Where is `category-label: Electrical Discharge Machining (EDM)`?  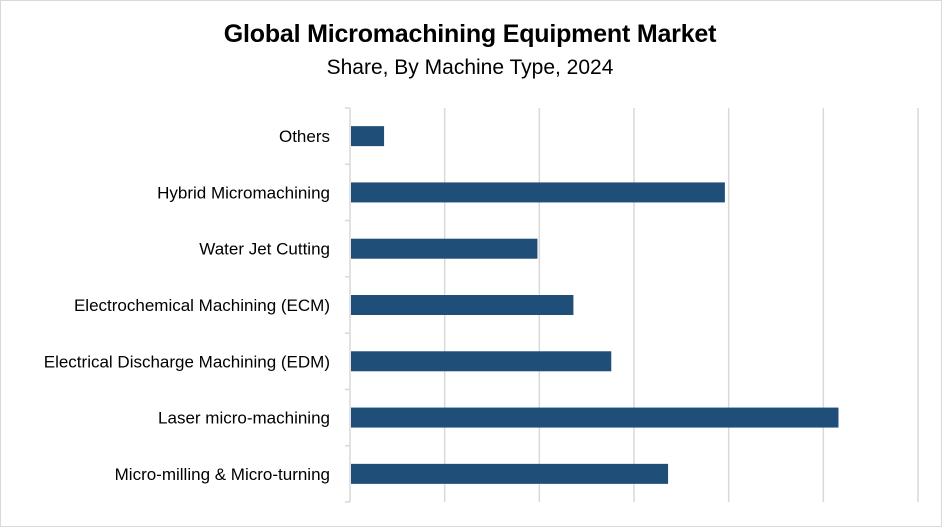 category-label: Electrical Discharge Machining (EDM) is located at coordinates (187, 361).